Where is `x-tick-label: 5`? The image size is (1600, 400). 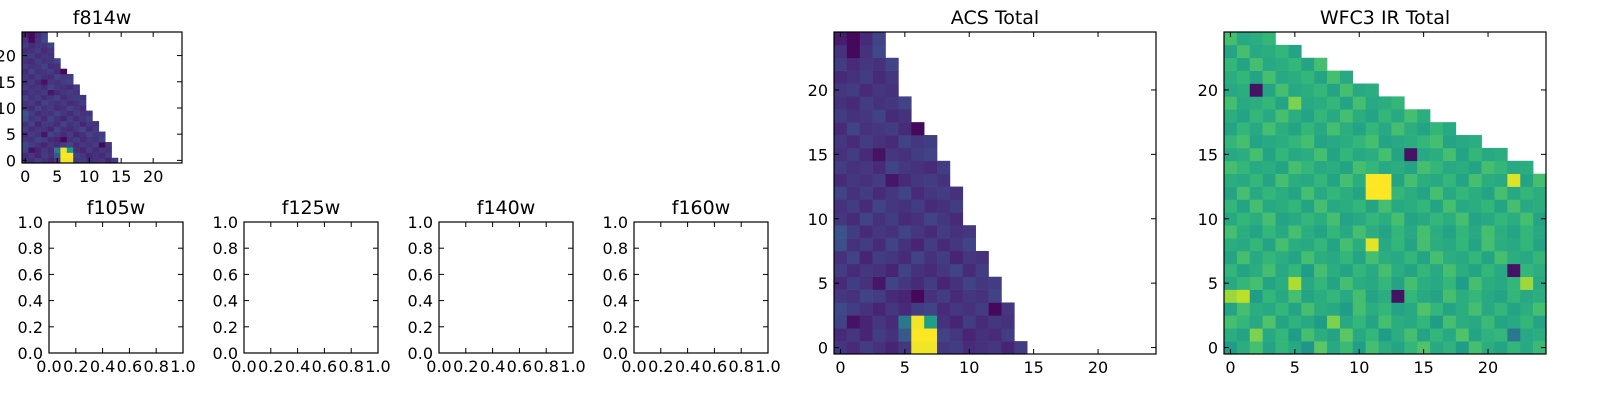 x-tick-label: 5 is located at coordinates (1295, 367).